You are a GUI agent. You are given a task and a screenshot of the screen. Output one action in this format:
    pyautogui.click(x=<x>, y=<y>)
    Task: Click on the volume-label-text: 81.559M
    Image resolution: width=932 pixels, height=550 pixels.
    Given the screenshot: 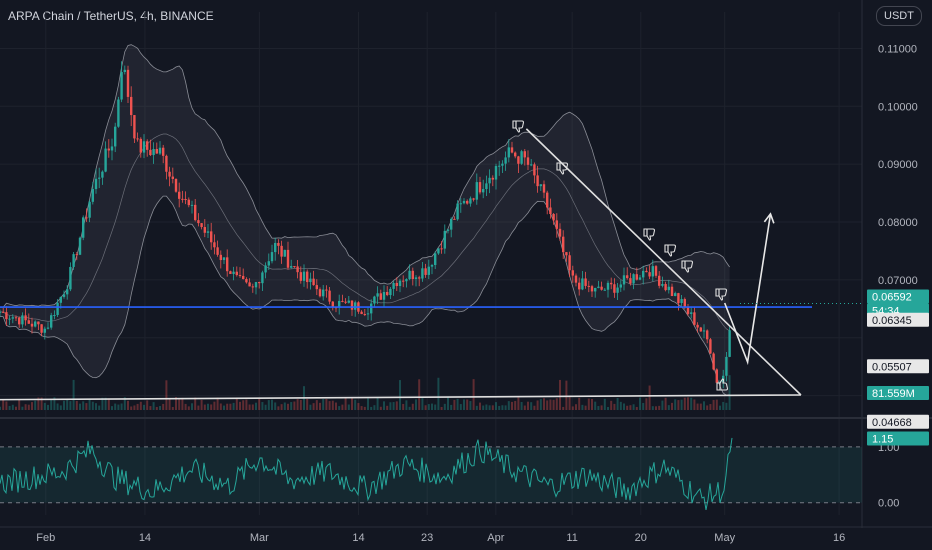 What is the action you would take?
    pyautogui.click(x=893, y=394)
    